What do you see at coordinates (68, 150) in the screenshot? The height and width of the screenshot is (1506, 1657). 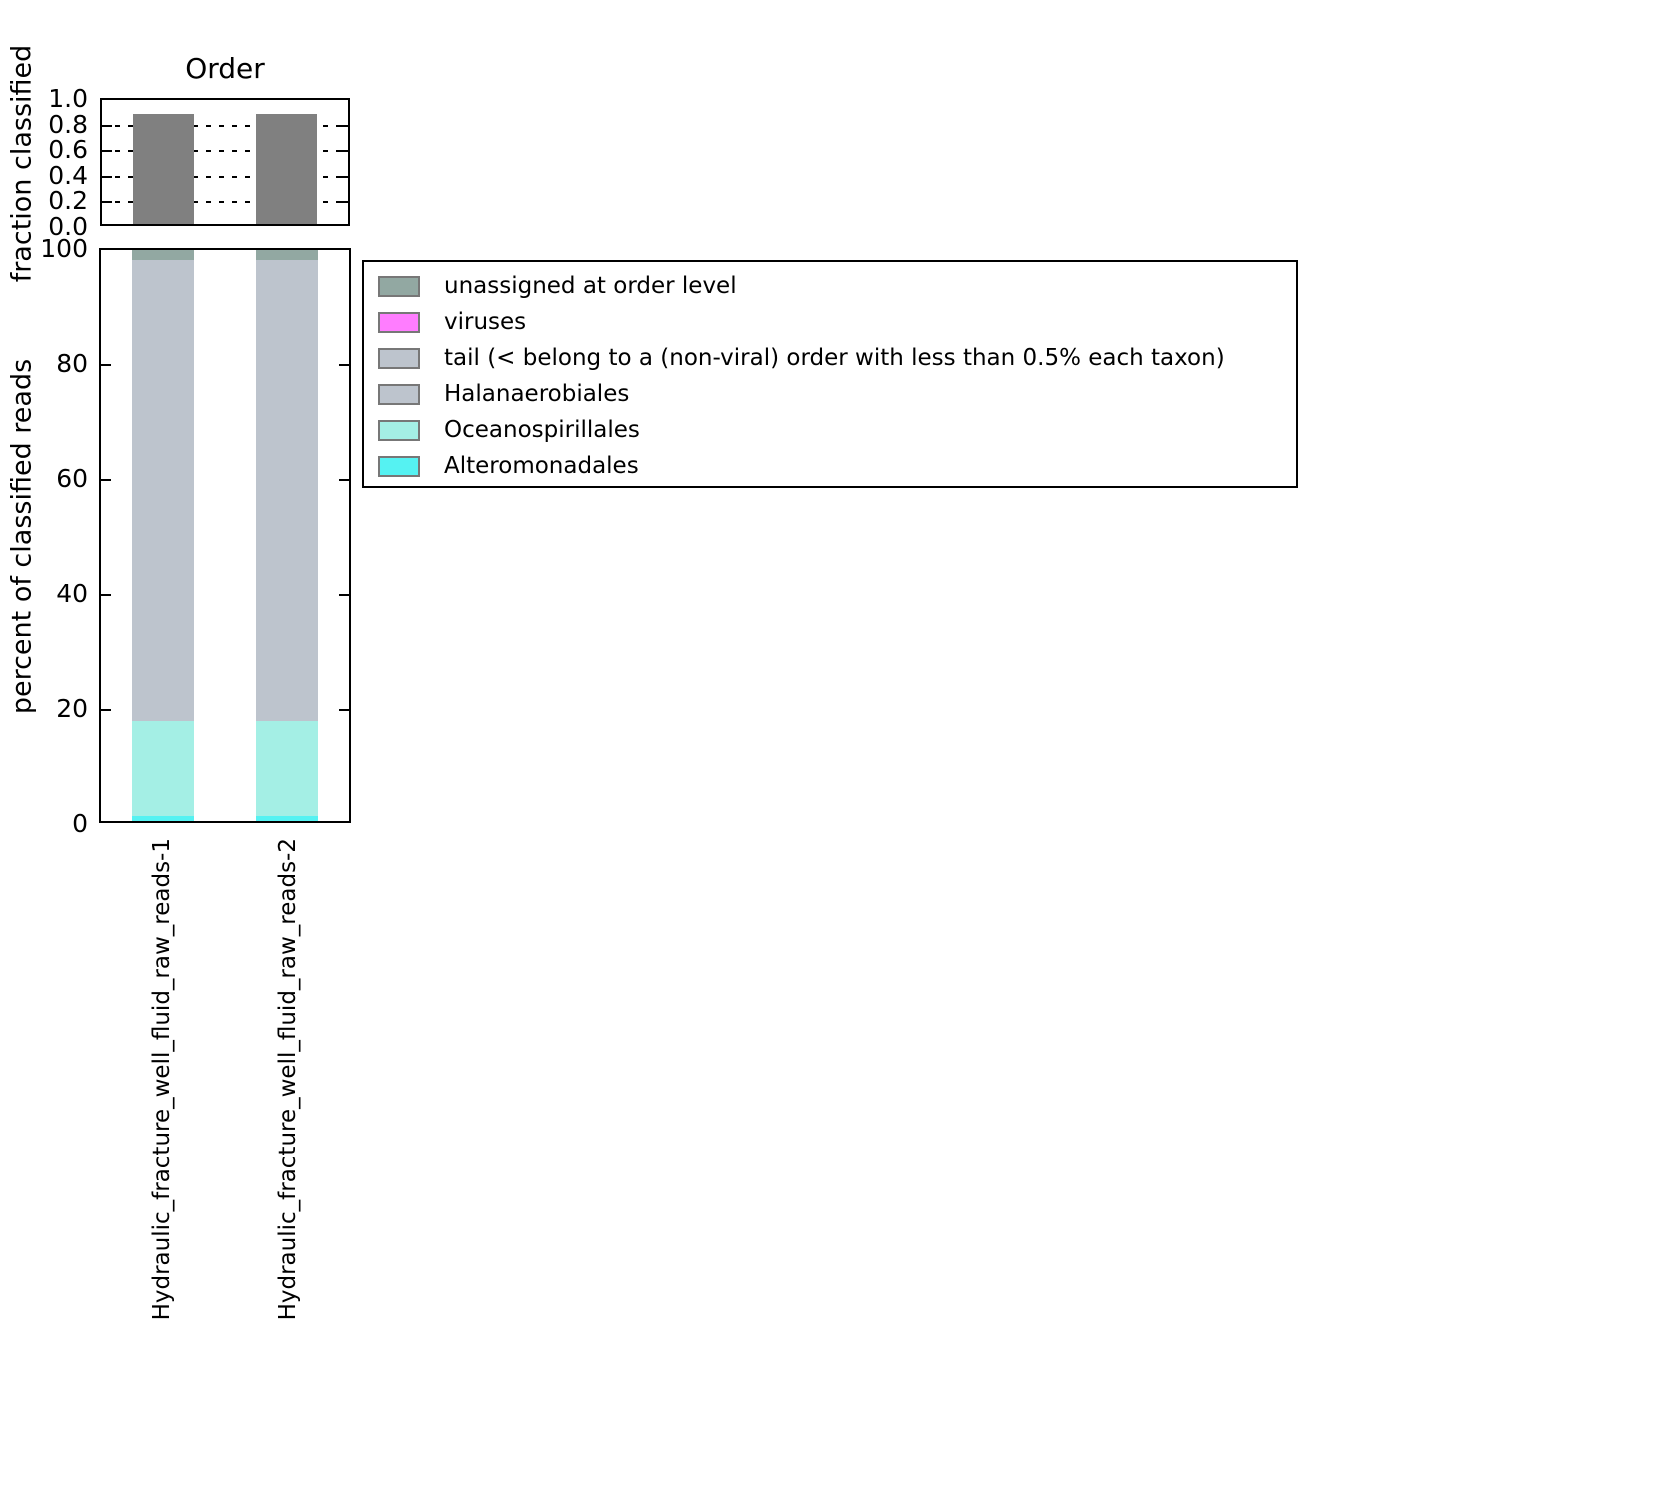 I see `fraction-tick-label: 0.6` at bounding box center [68, 150].